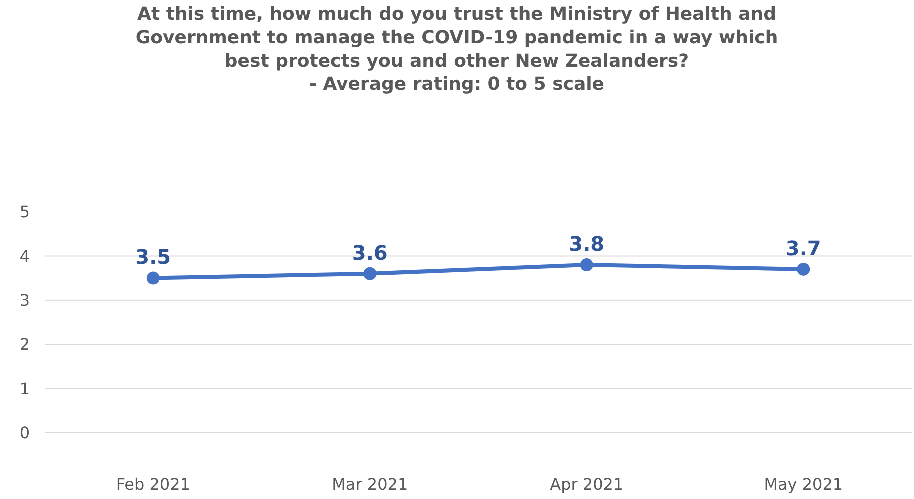 This screenshot has height=499, width=914. Describe the element at coordinates (153, 484) in the screenshot. I see `x-tick-label: Feb 2021` at that location.